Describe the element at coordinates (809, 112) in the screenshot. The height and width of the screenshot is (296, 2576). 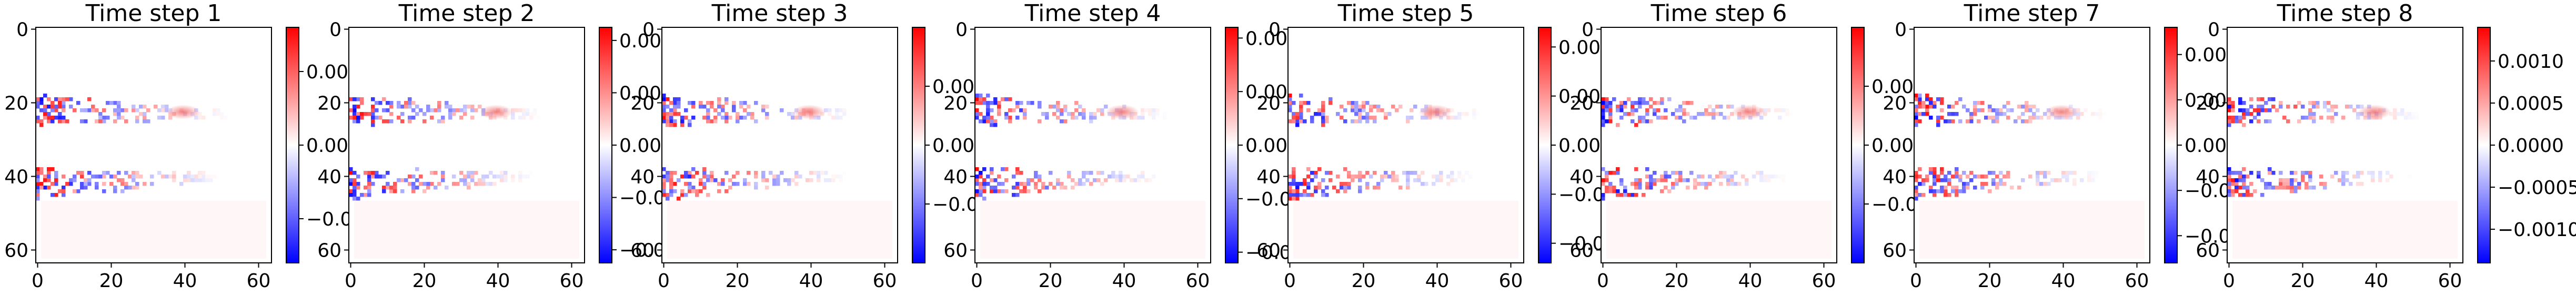
I see `heatmap-hotspot` at that location.